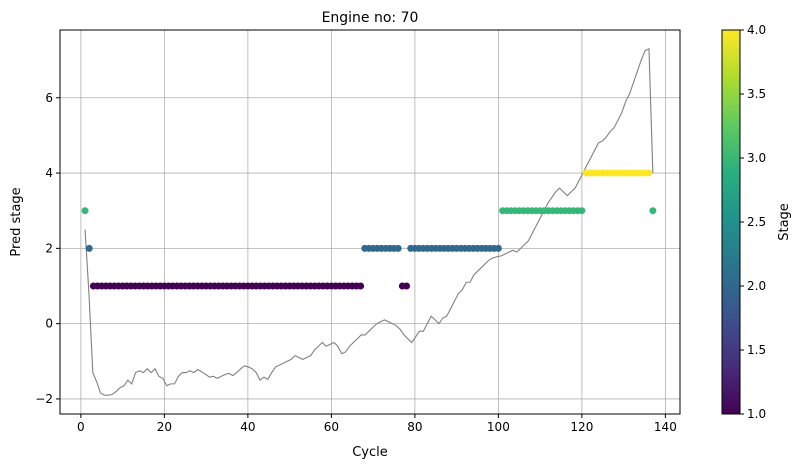 The height and width of the screenshot is (468, 799). What do you see at coordinates (377, 424) in the screenshot?
I see `x-axis: 0 20 40 60 80 100 120 140` at bounding box center [377, 424].